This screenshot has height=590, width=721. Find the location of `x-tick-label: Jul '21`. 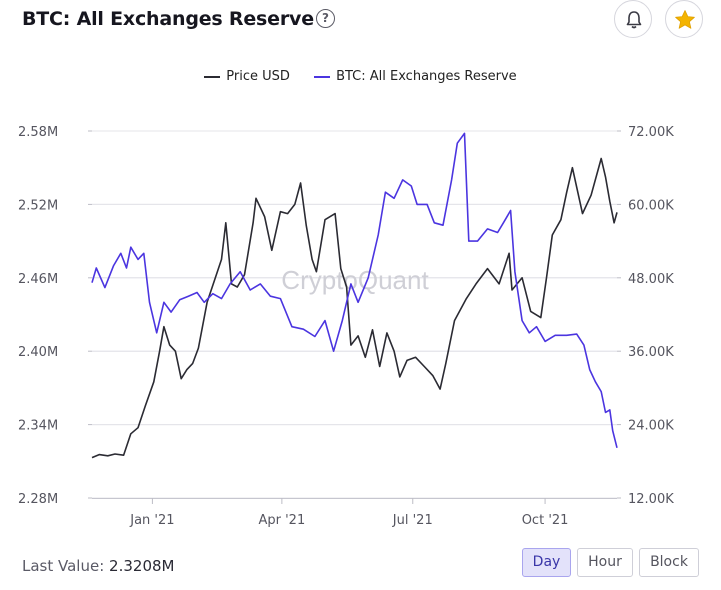

x-tick-label: Jul '21 is located at coordinates (412, 520).